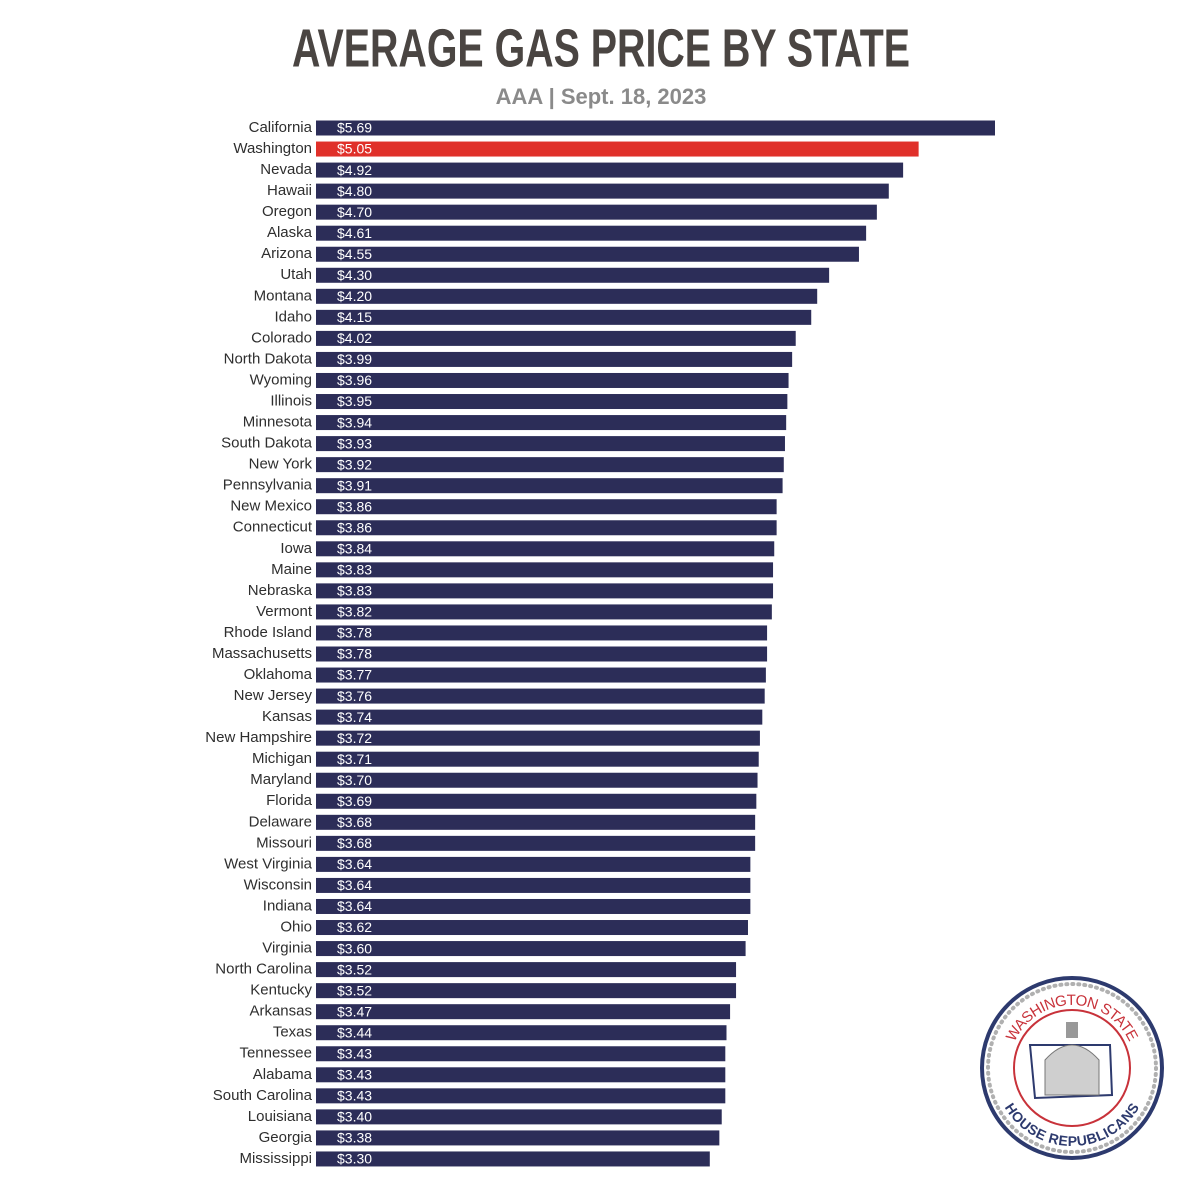 This screenshot has width=1200, height=1200. What do you see at coordinates (354, 359) in the screenshot?
I see `value-label: $3.99` at bounding box center [354, 359].